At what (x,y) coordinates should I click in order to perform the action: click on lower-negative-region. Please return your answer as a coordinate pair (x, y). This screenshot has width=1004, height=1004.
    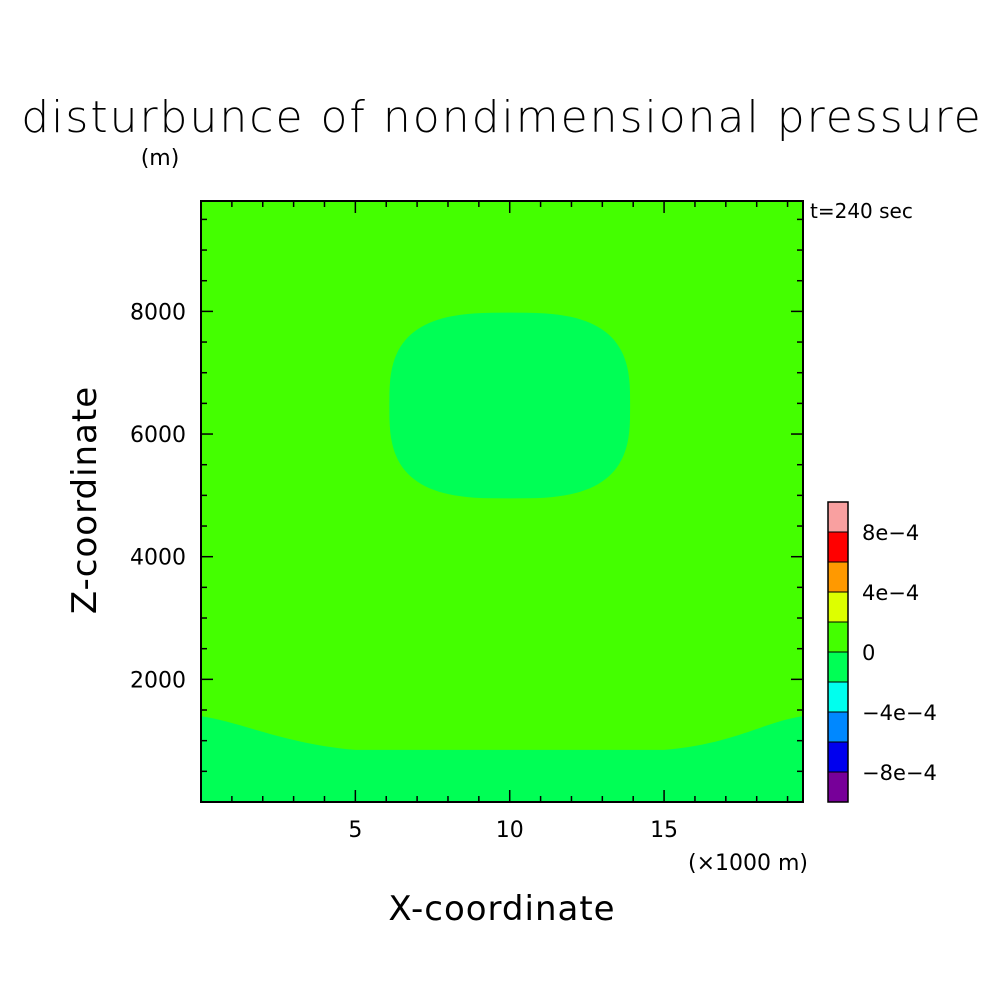
    Looking at the image, I should click on (502, 759).